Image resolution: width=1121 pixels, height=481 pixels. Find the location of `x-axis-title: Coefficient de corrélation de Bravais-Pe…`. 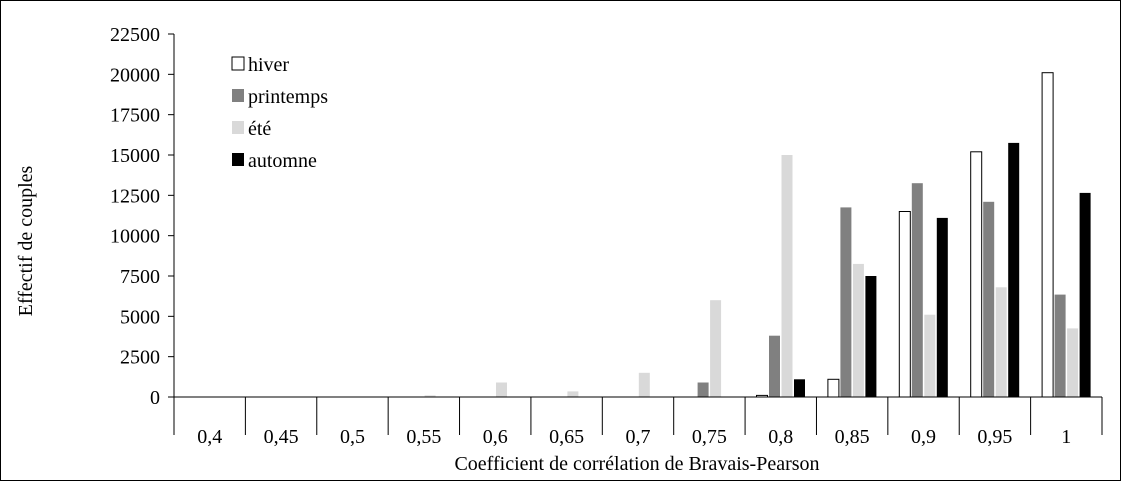

x-axis-title: Coefficient de corrélation de Bravais-Pe… is located at coordinates (636, 464).